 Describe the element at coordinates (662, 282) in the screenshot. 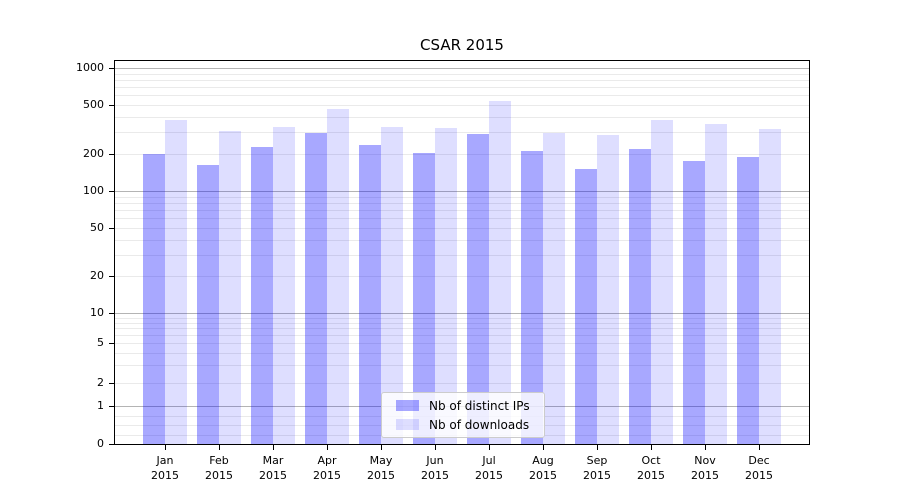

I see `bar-nb-of-downloads-oct` at that location.